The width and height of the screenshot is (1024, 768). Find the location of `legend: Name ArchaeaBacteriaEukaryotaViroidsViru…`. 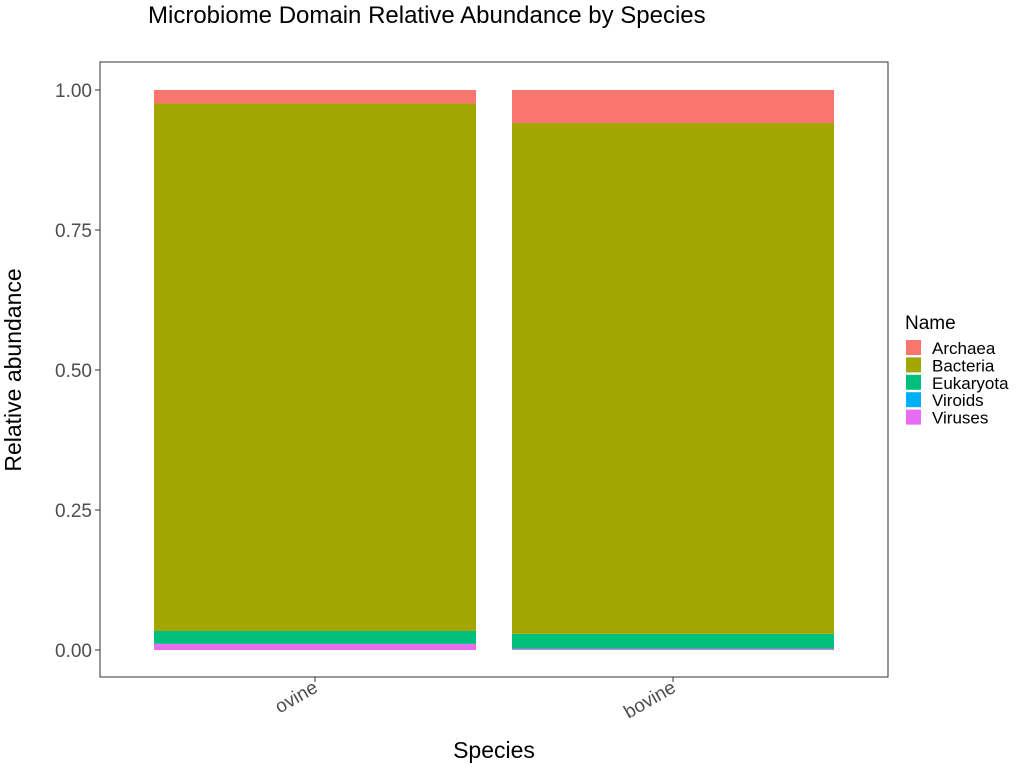

legend: Name ArchaeaBacteriaEukaryotaViroidsViru… is located at coordinates (957, 370).